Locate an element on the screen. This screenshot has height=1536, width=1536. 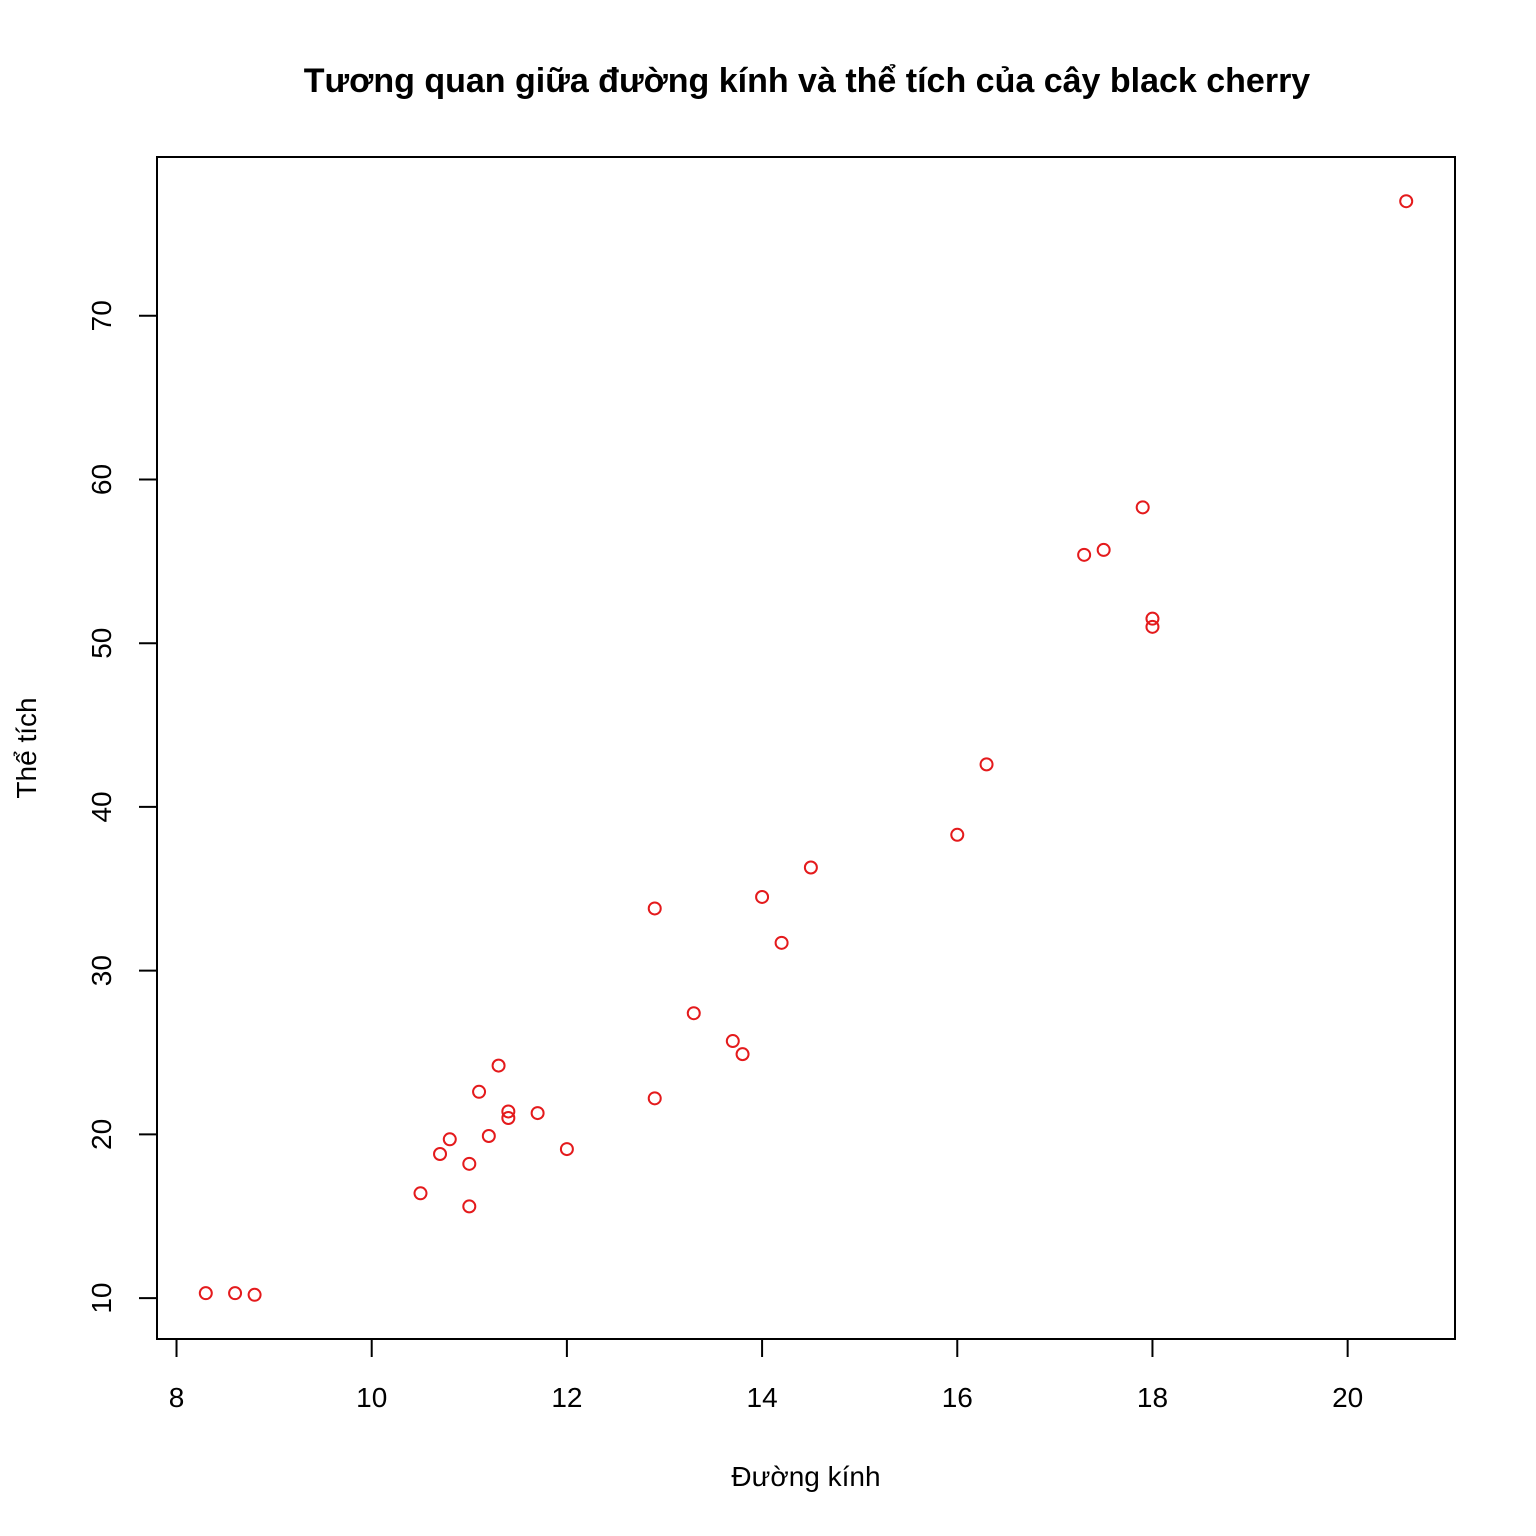
y-tick-label: 40 is located at coordinates (101, 806).